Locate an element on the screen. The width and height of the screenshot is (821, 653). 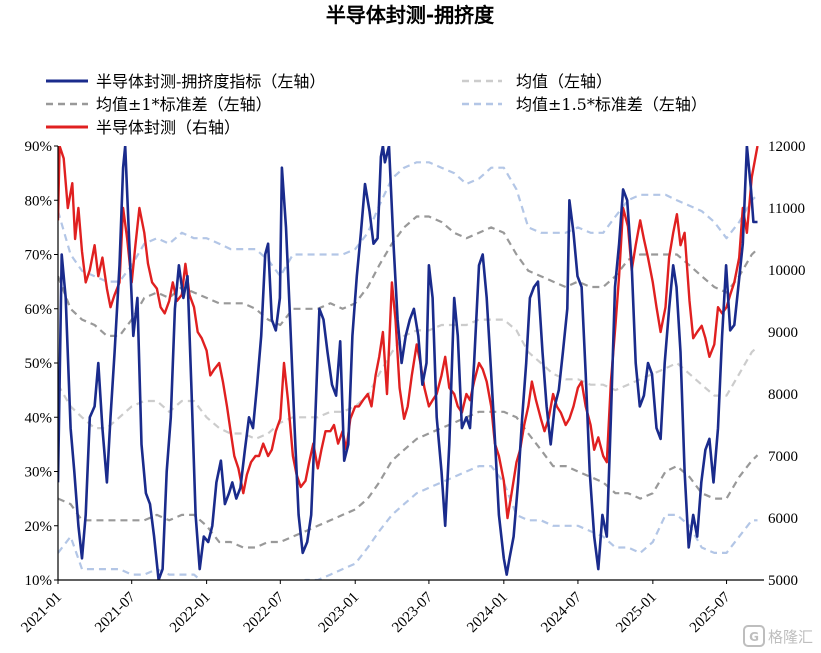
legend-label-index: 半导体封测（右轴） is located at coordinates (168, 127).